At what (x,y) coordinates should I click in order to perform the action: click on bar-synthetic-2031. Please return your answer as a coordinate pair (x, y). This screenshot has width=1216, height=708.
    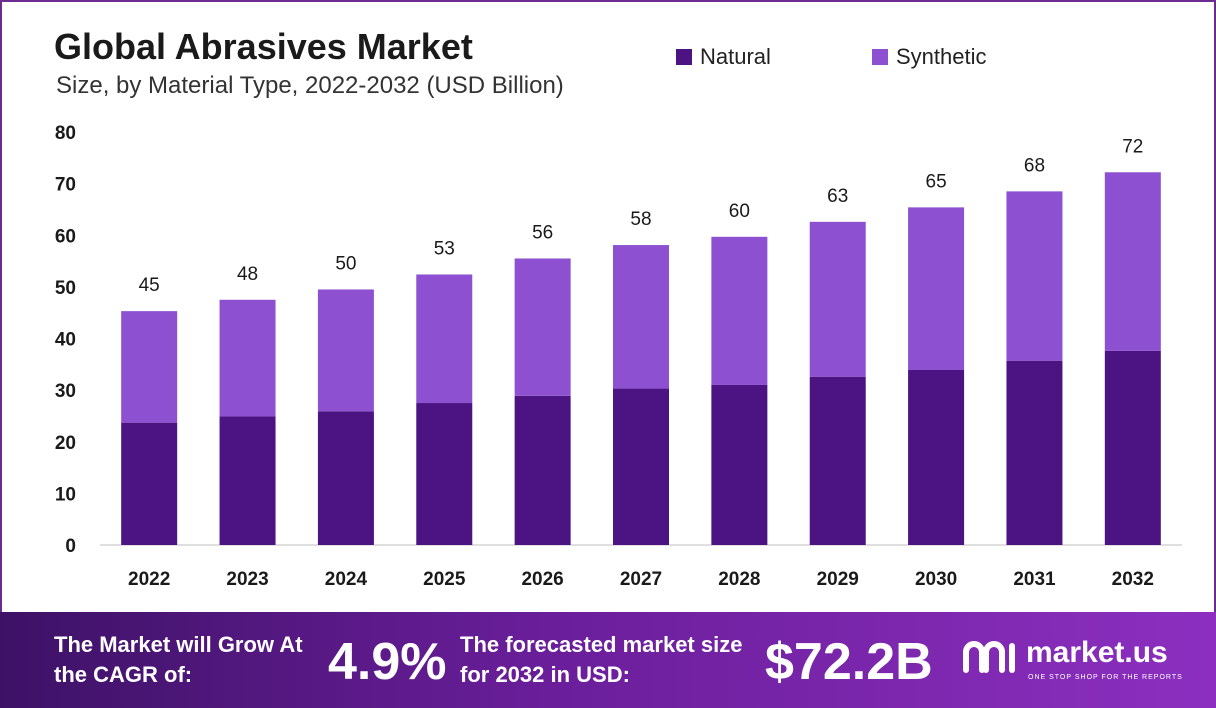
    Looking at the image, I should click on (1034, 276).